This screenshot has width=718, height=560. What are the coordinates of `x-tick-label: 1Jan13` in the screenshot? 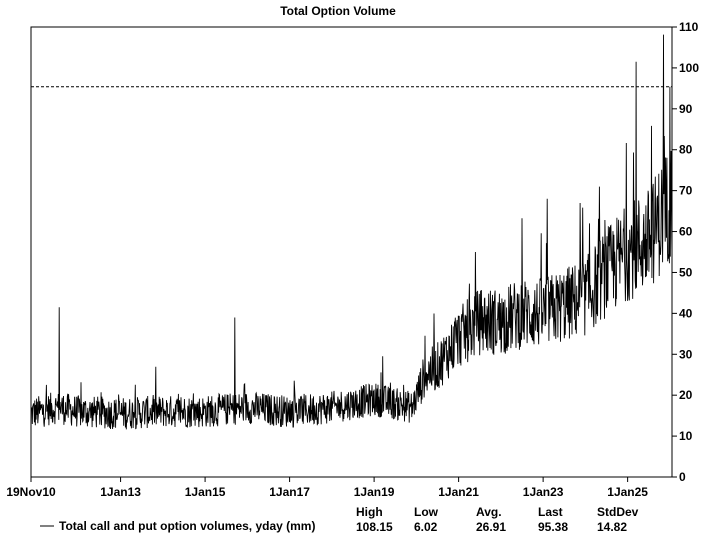 It's located at (120, 492).